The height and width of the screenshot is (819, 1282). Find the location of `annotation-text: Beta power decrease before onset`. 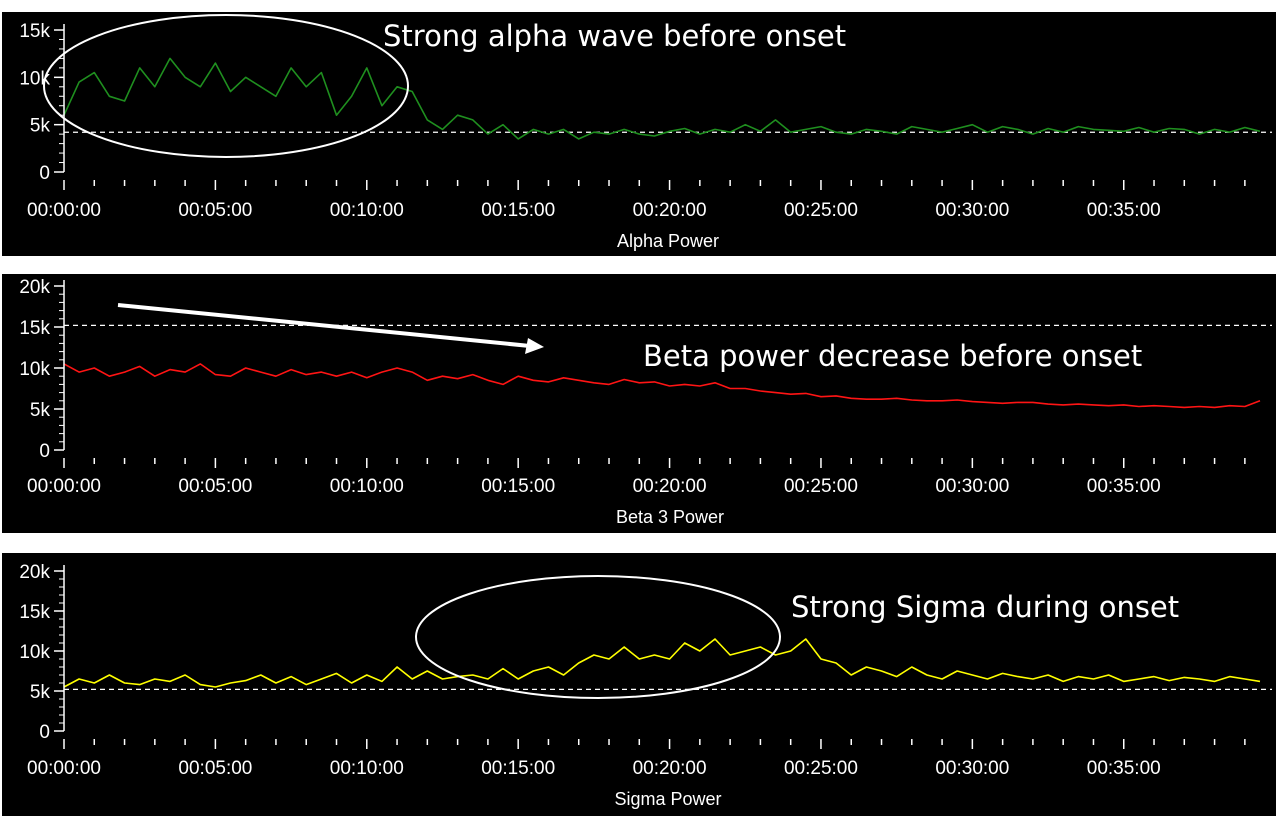

annotation-text: Beta power decrease before onset is located at coordinates (892, 356).